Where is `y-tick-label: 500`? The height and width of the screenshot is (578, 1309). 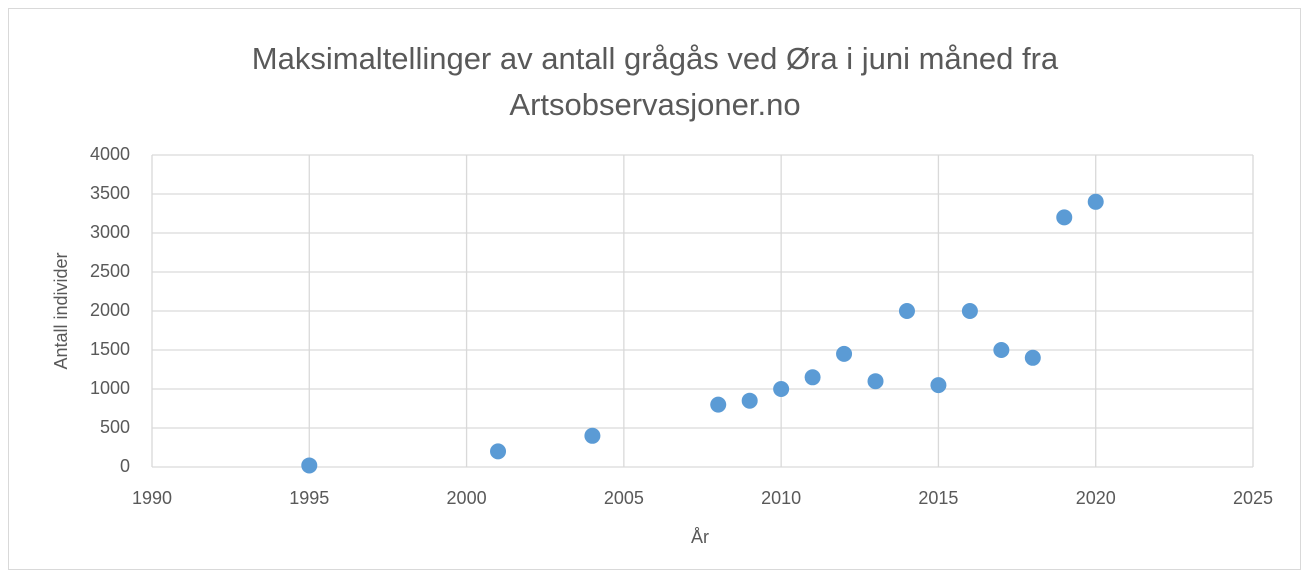
y-tick-label: 500 is located at coordinates (115, 427).